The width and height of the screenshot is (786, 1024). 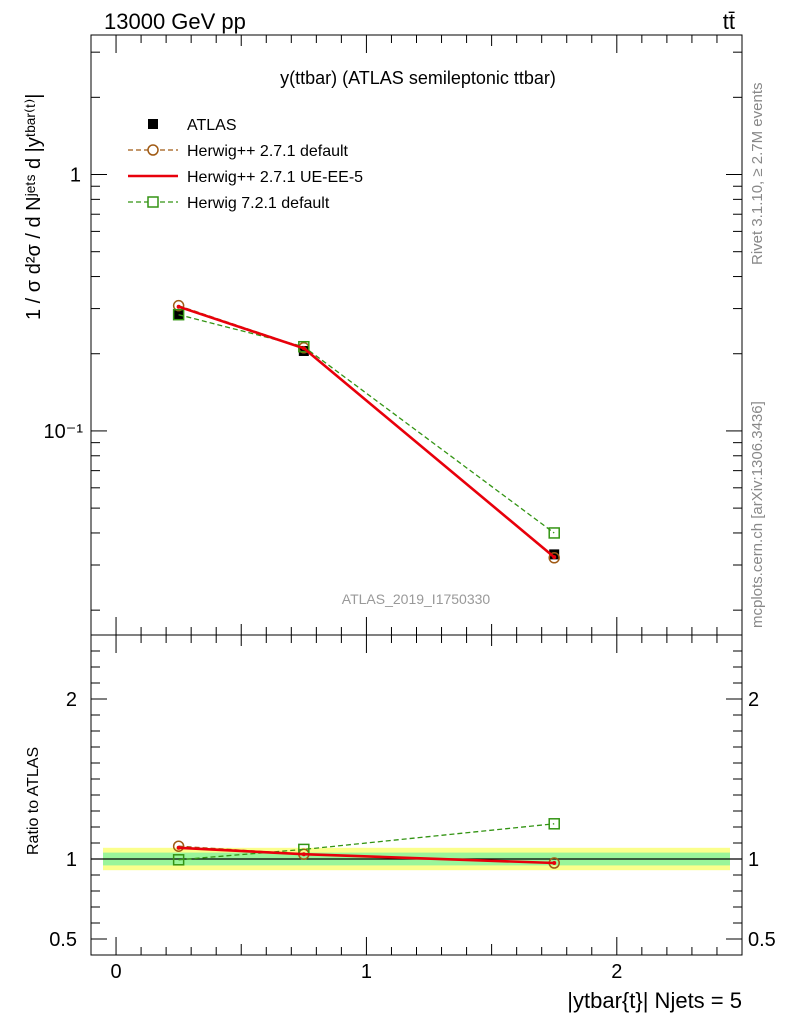 What do you see at coordinates (258, 203) in the screenshot?
I see `legend-label: Herwig 7.2.1 default` at bounding box center [258, 203].